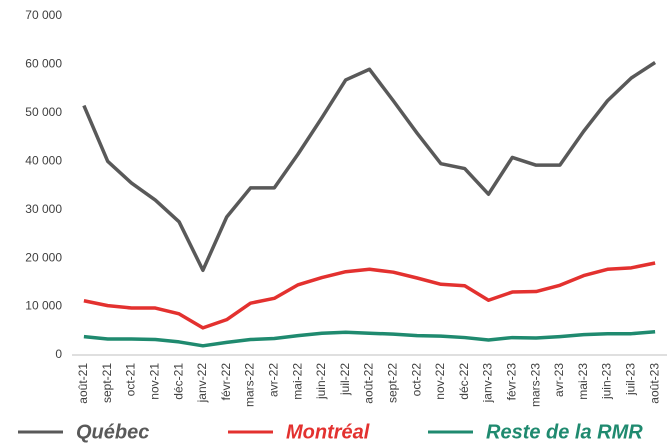 This screenshot has height=445, width=667. What do you see at coordinates (464, 381) in the screenshot?
I see `x-tick-label: déc-22` at bounding box center [464, 381].